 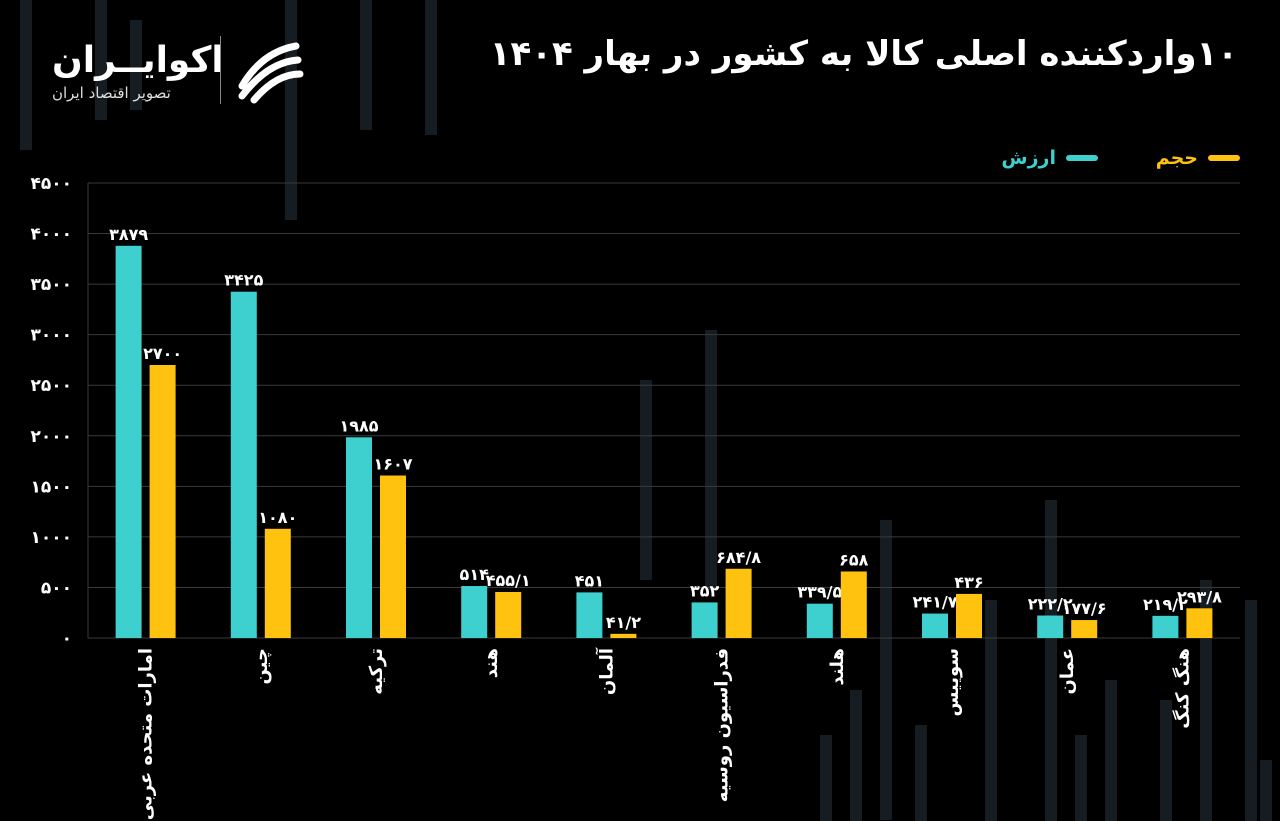 What do you see at coordinates (1067, 671) in the screenshot?
I see `category-label: عمان` at bounding box center [1067, 671].